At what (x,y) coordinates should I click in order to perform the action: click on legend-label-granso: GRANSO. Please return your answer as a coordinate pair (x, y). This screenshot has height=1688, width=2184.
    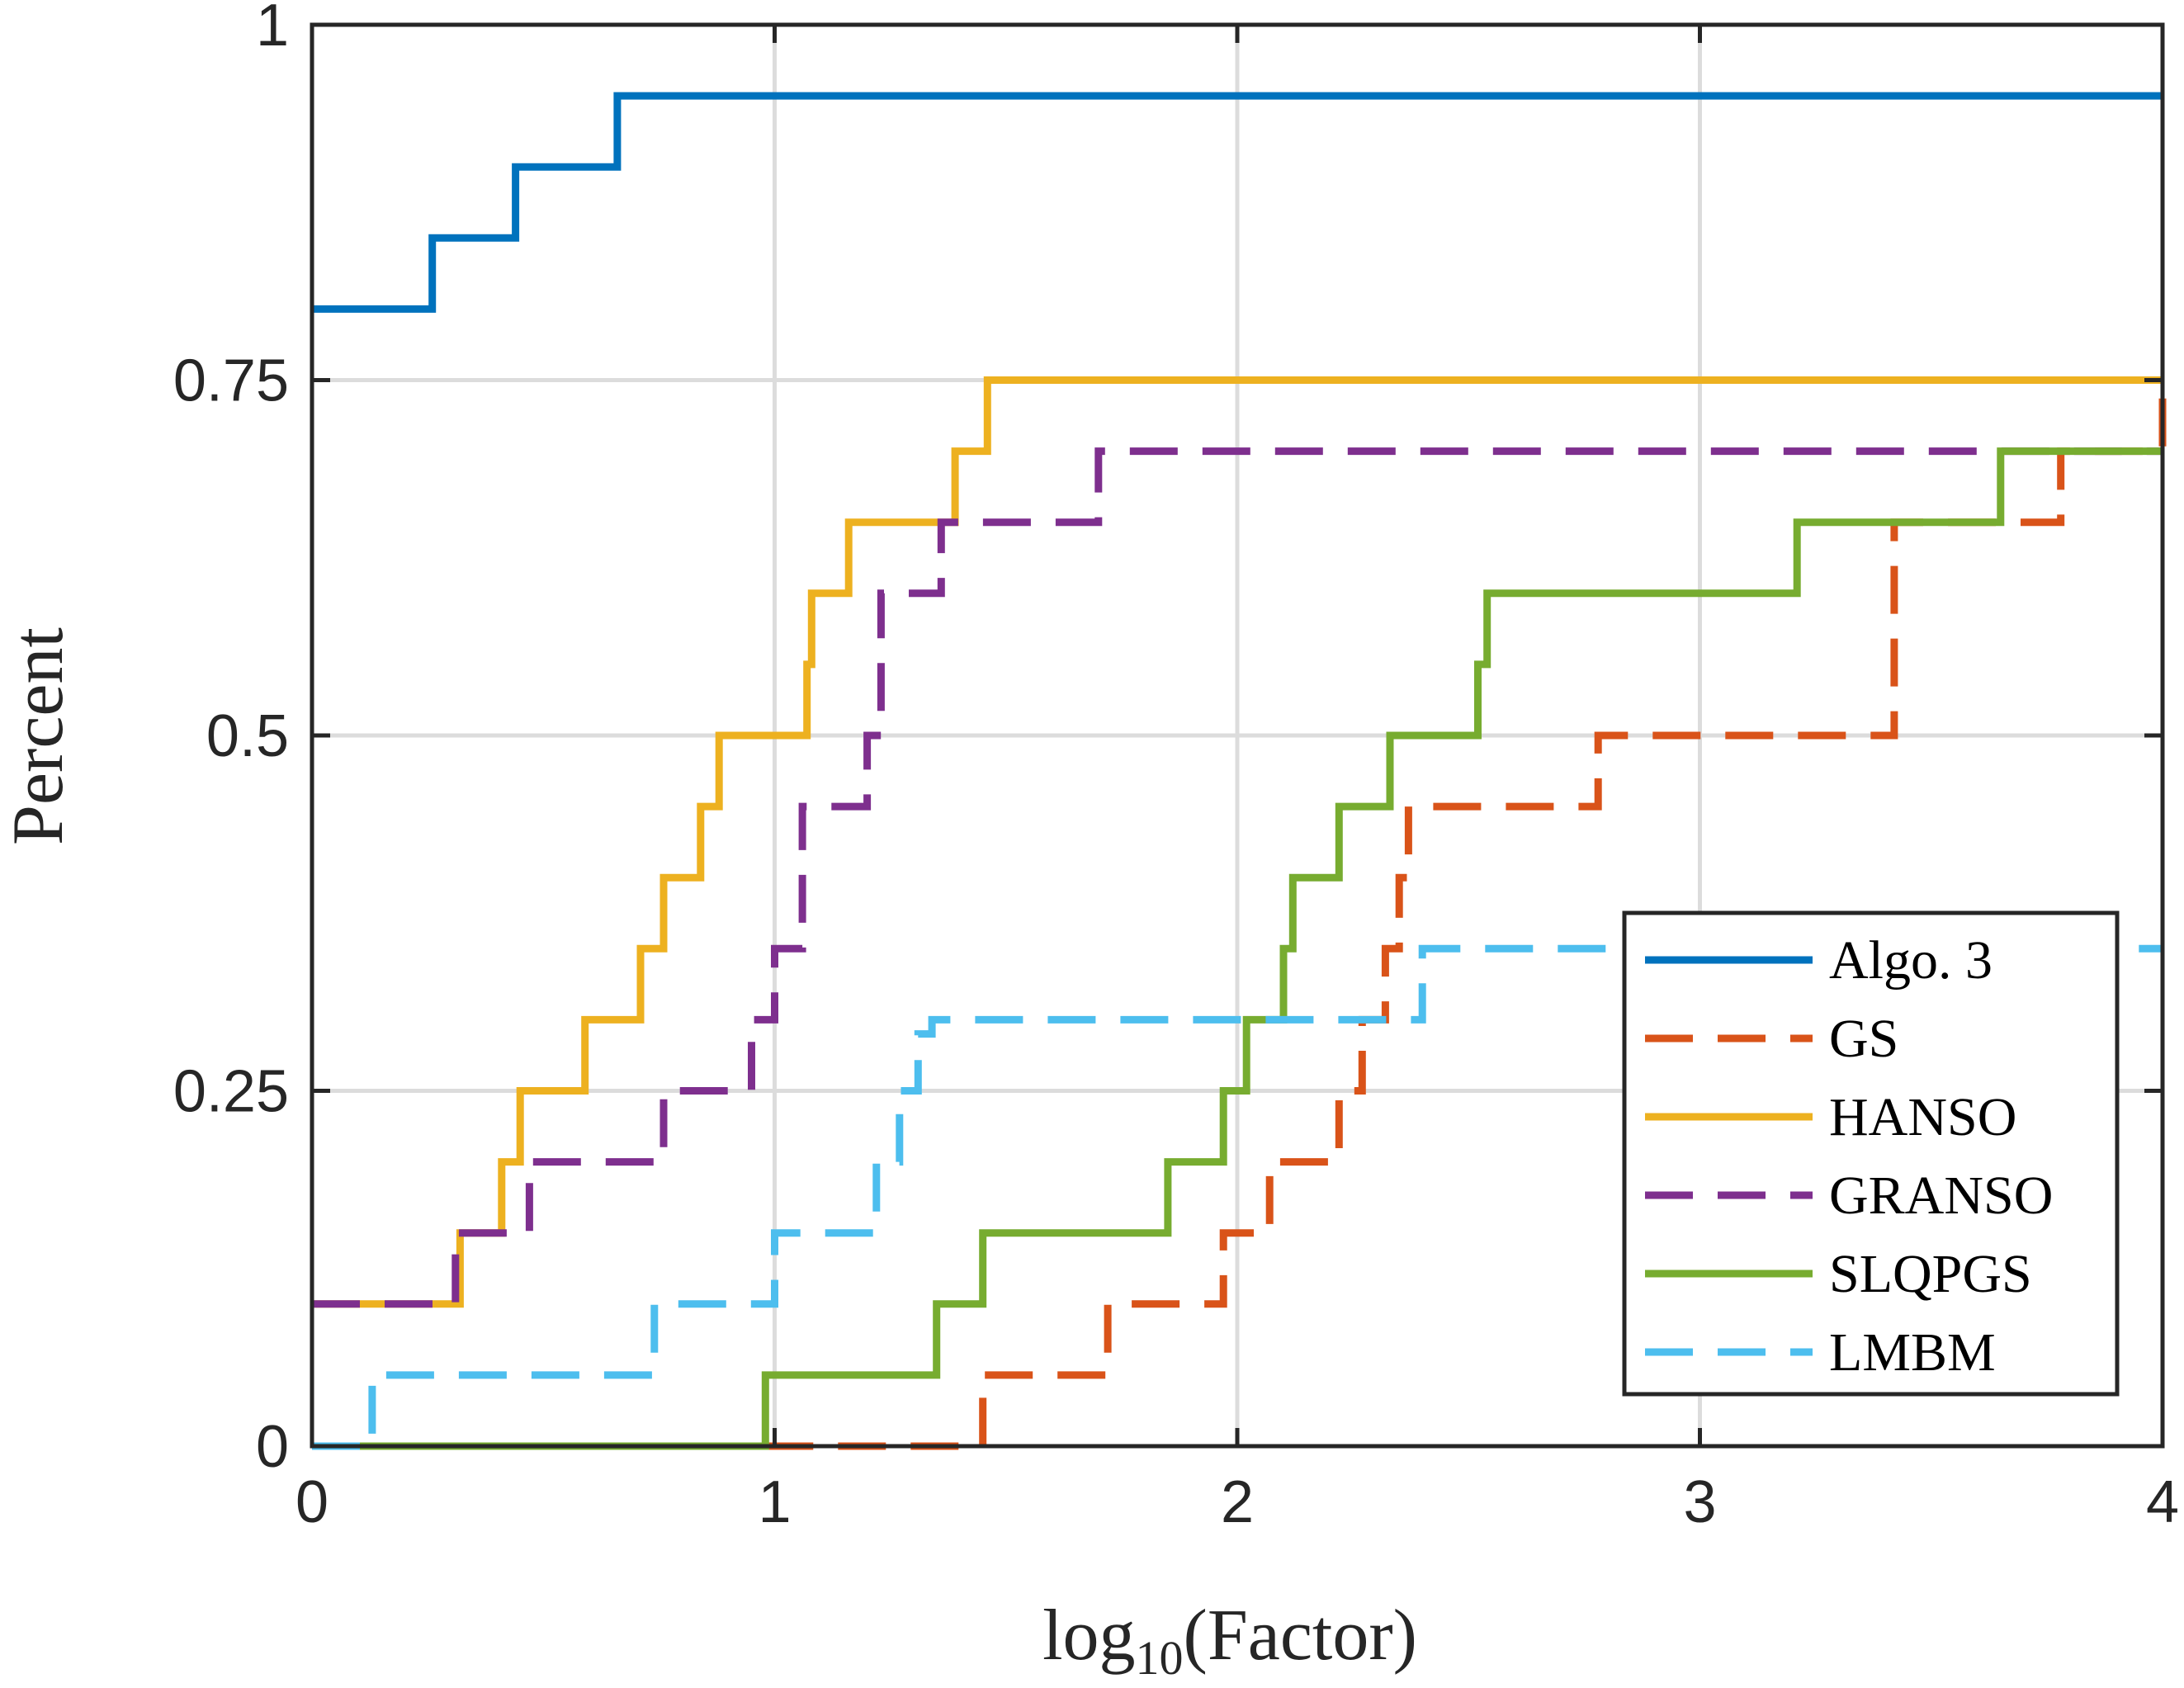
    Looking at the image, I should click on (1941, 1196).